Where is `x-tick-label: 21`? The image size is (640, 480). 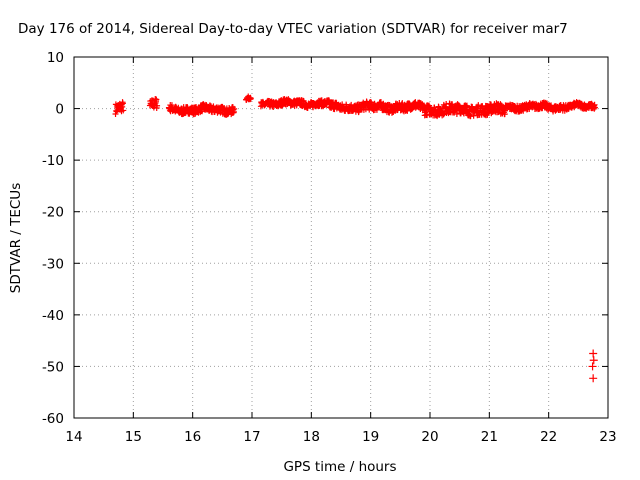 x-tick-label: 21 is located at coordinates (489, 437).